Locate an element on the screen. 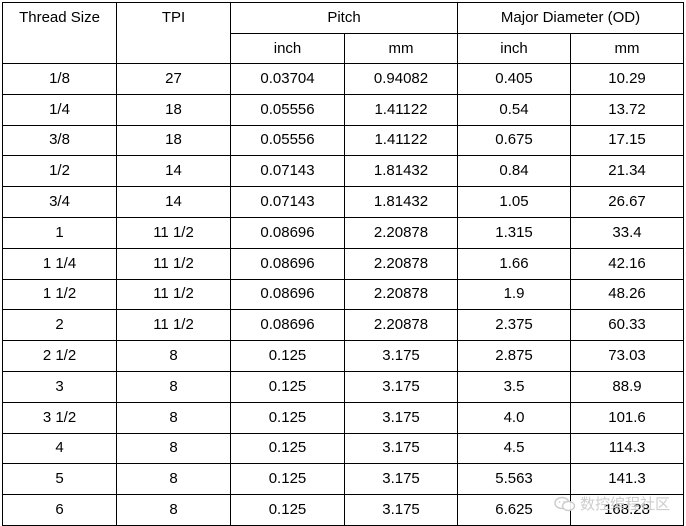 The height and width of the screenshot is (526, 686). cell-thread-size: 1/2 is located at coordinates (59, 171).